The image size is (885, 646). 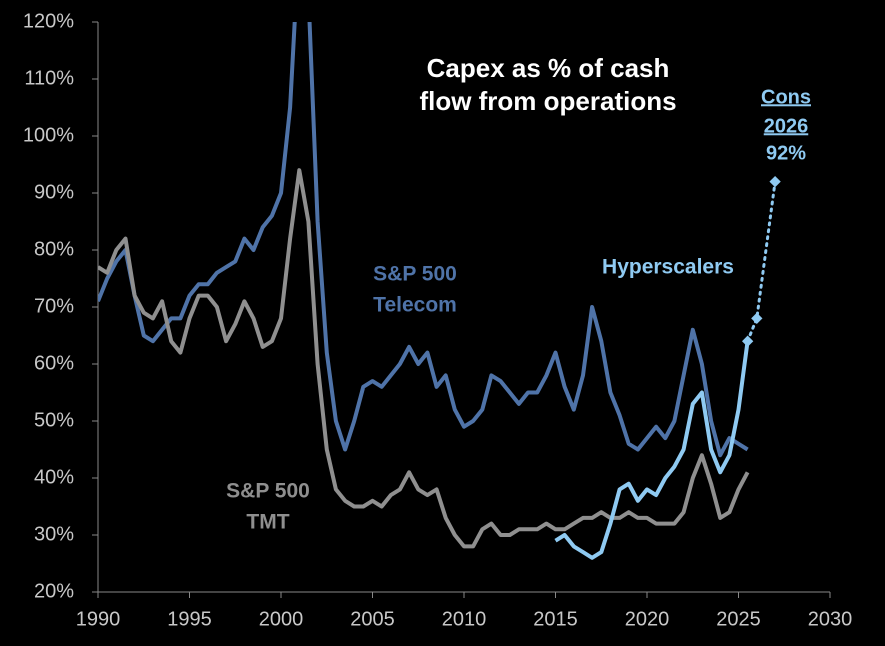 What do you see at coordinates (267, 522) in the screenshot?
I see `series-label: TMT` at bounding box center [267, 522].